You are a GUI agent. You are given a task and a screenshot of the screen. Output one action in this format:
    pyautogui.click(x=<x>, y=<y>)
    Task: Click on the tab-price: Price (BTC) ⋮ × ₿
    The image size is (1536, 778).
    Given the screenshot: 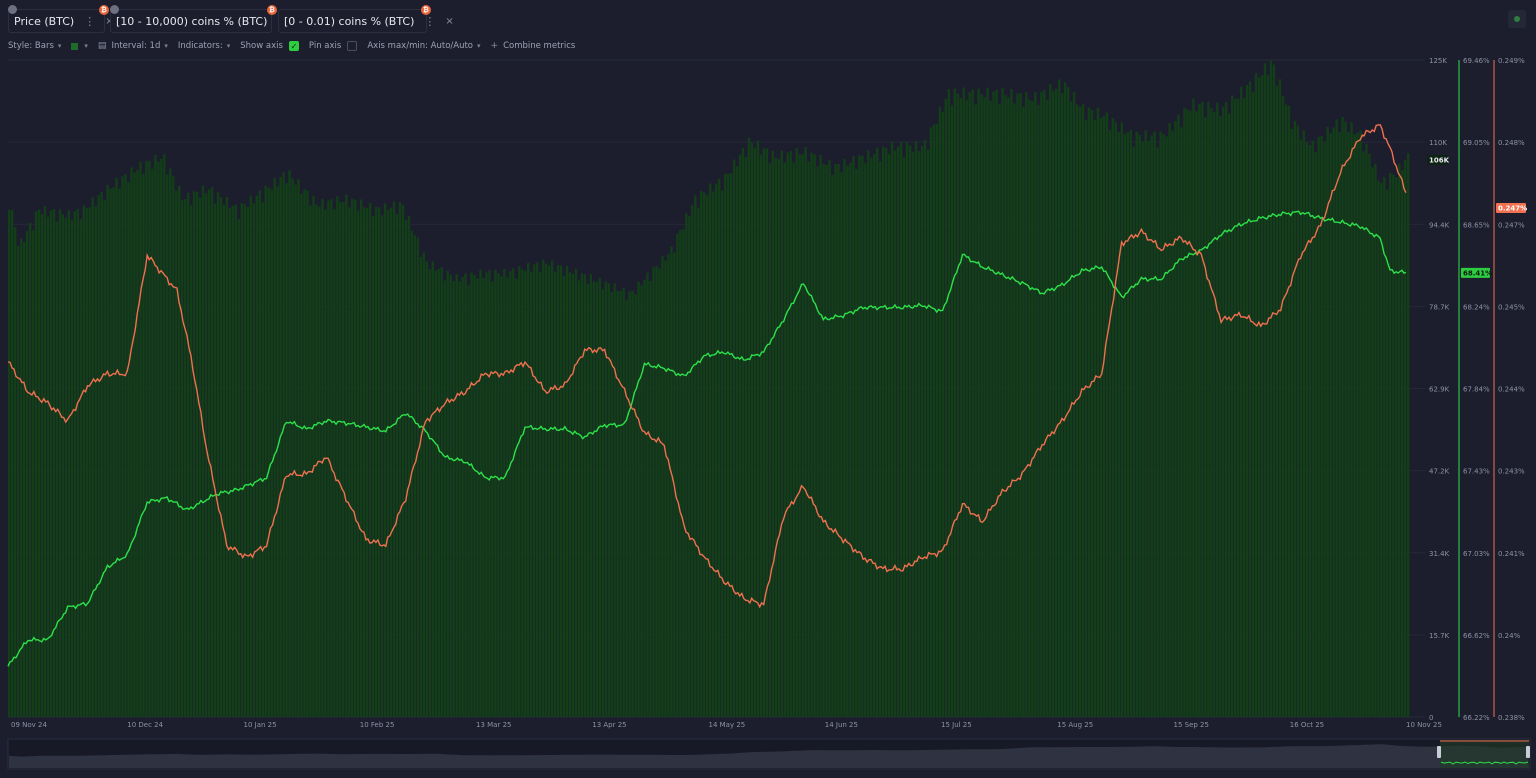 What is the action you would take?
    pyautogui.click(x=61, y=19)
    